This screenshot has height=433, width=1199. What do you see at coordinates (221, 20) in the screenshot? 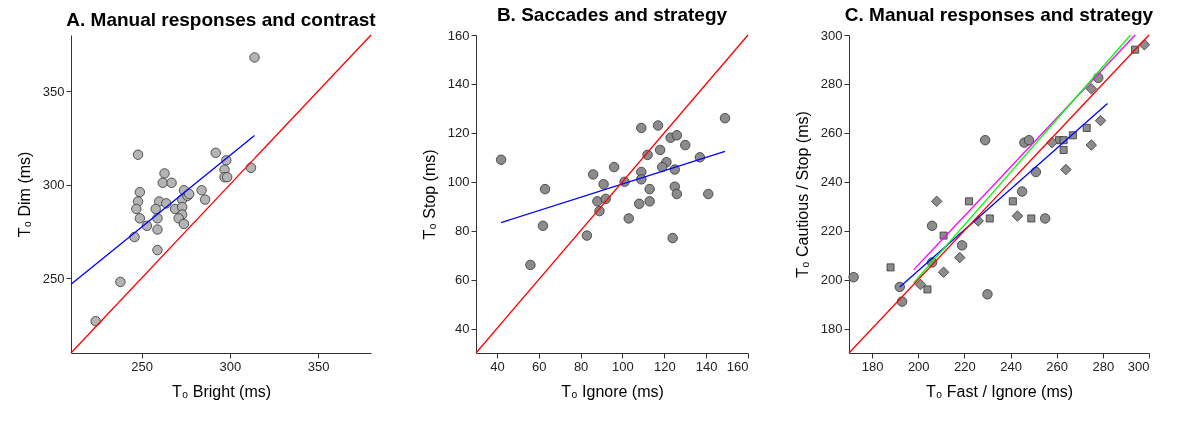
I see `chart-title: A. Manual responses and contrast` at bounding box center [221, 20].